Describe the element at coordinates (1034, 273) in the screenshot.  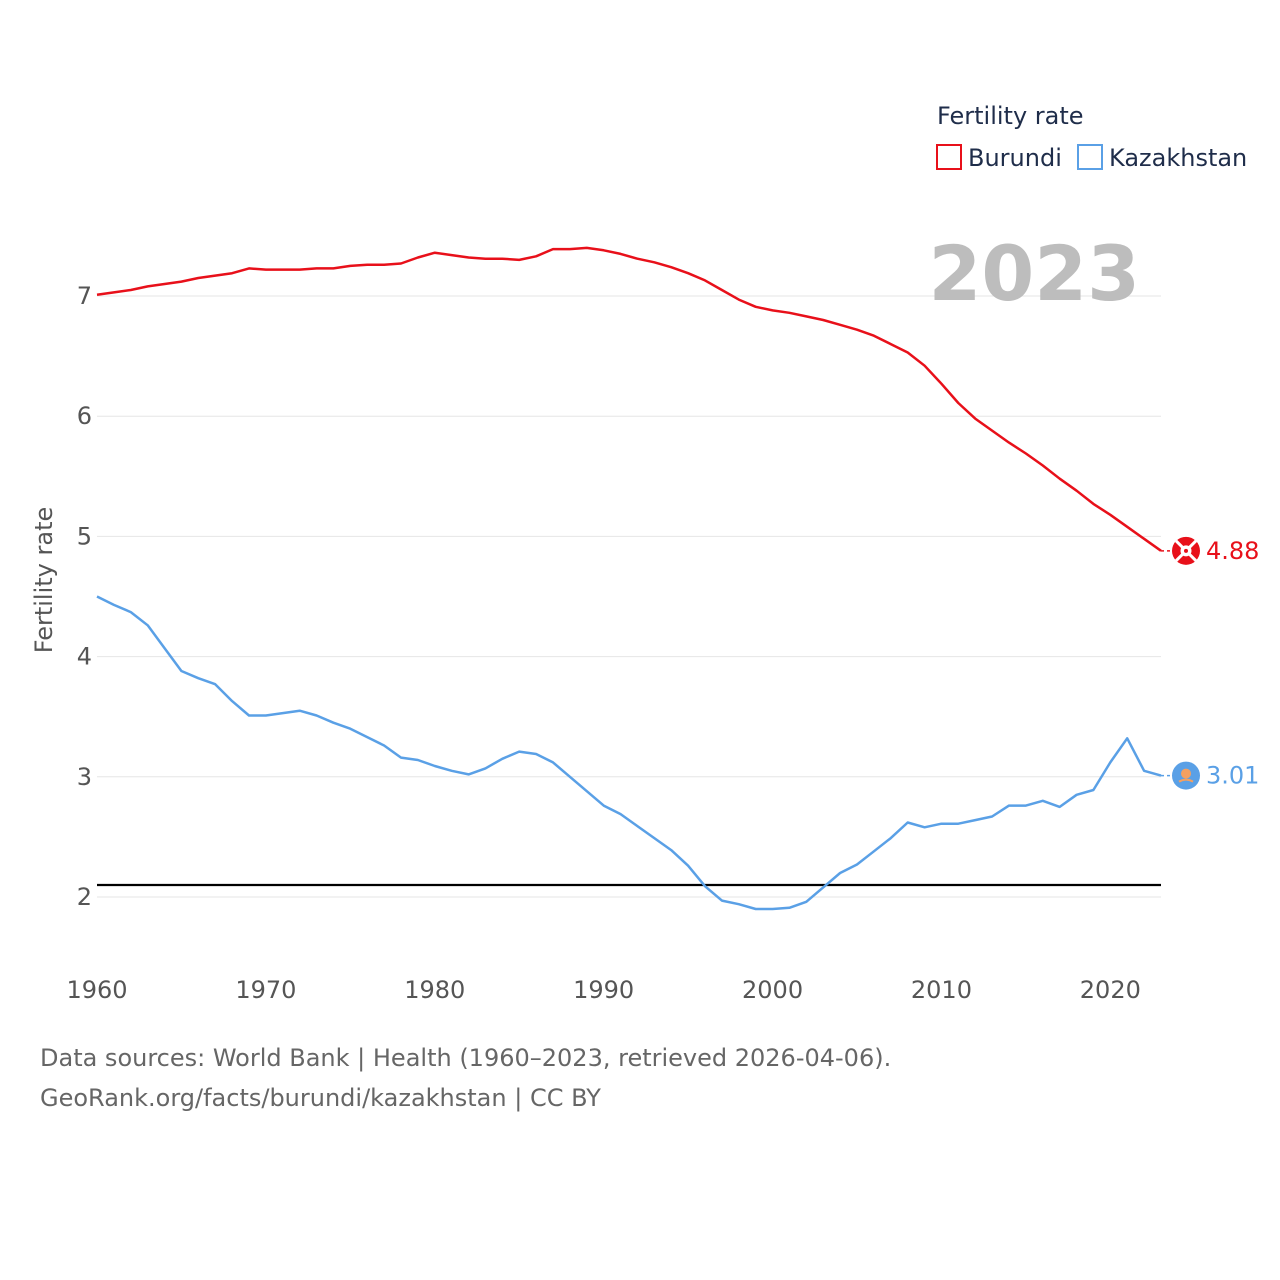
I see `year-label: 2023` at that location.